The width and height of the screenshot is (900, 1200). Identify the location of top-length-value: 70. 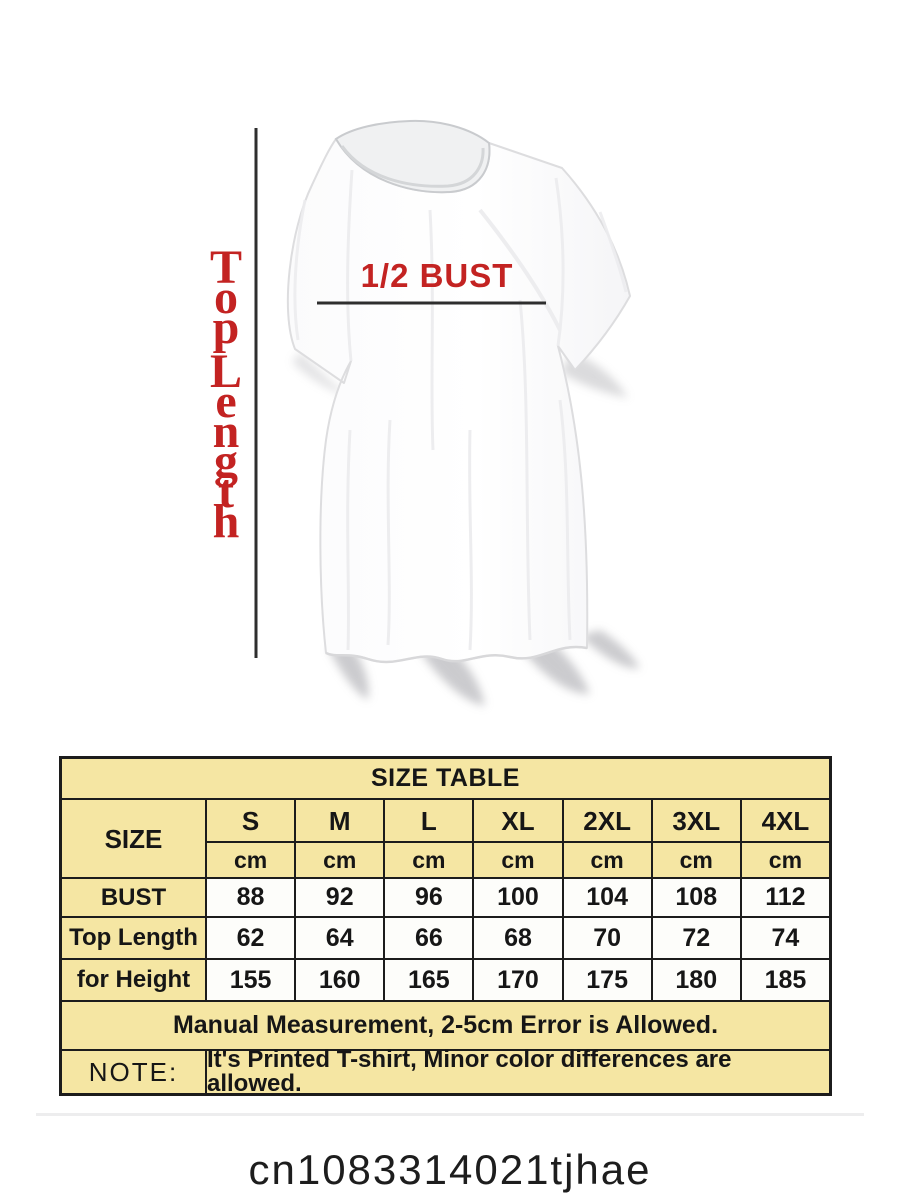
(607, 938).